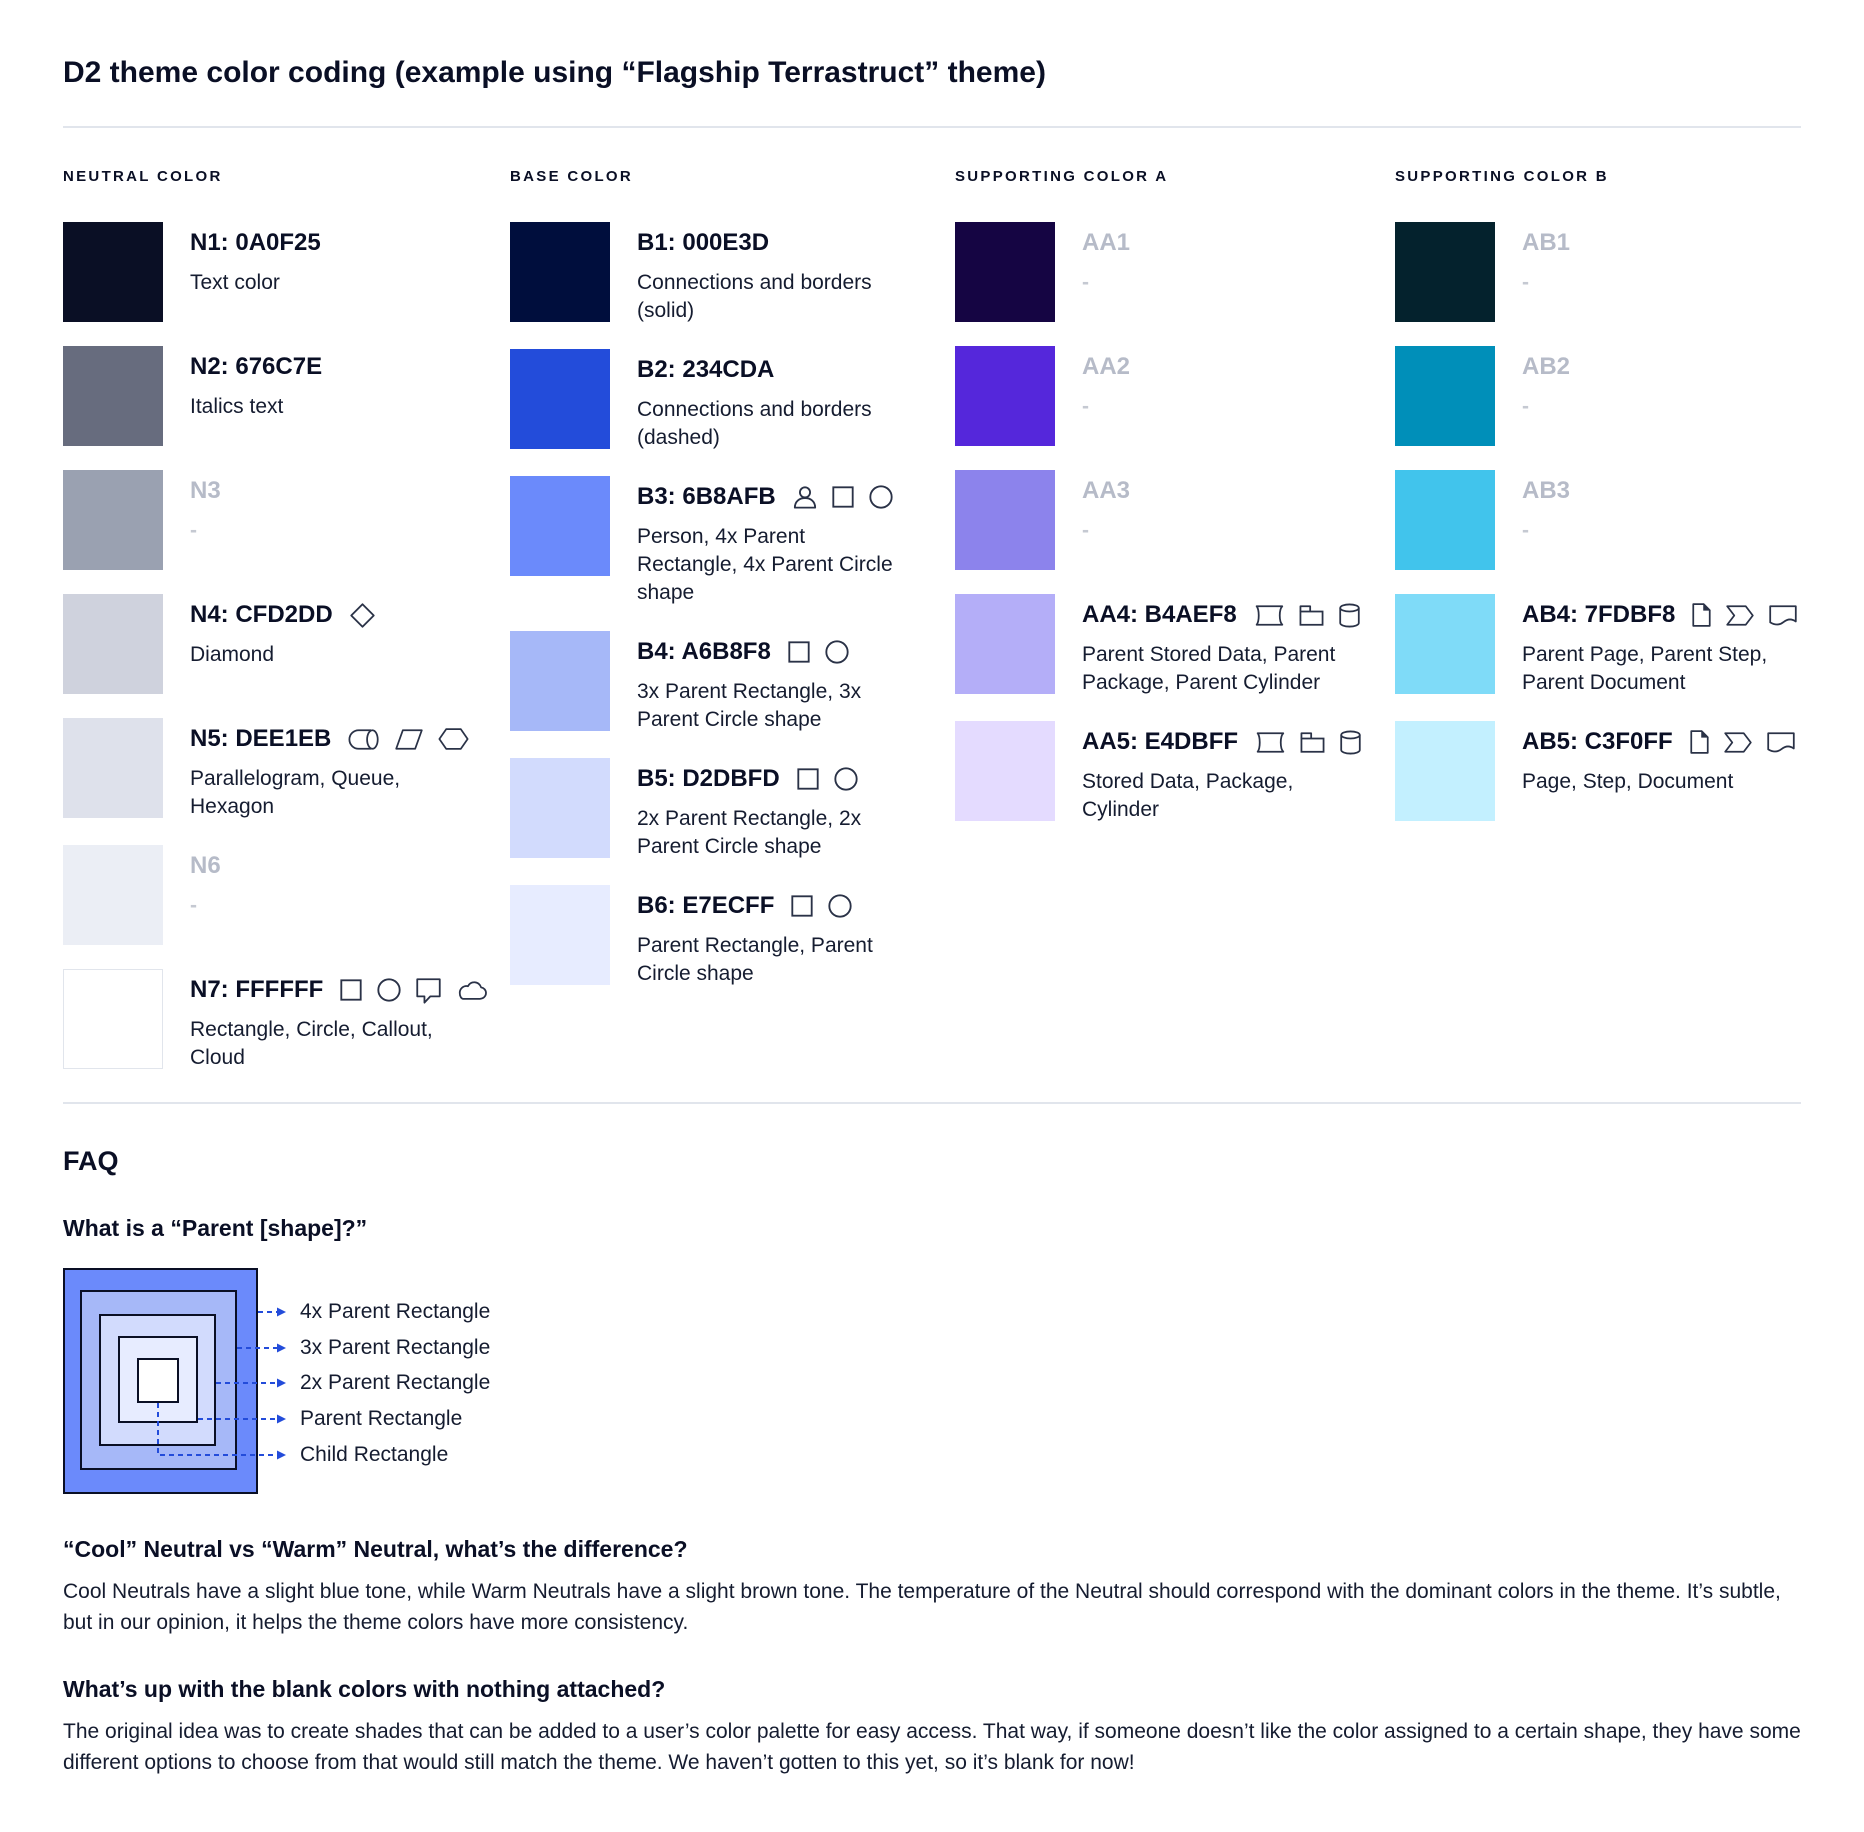 The height and width of the screenshot is (1832, 1864). Describe the element at coordinates (706, 369) in the screenshot. I see `swatch-name: B2: 234CDA` at that location.